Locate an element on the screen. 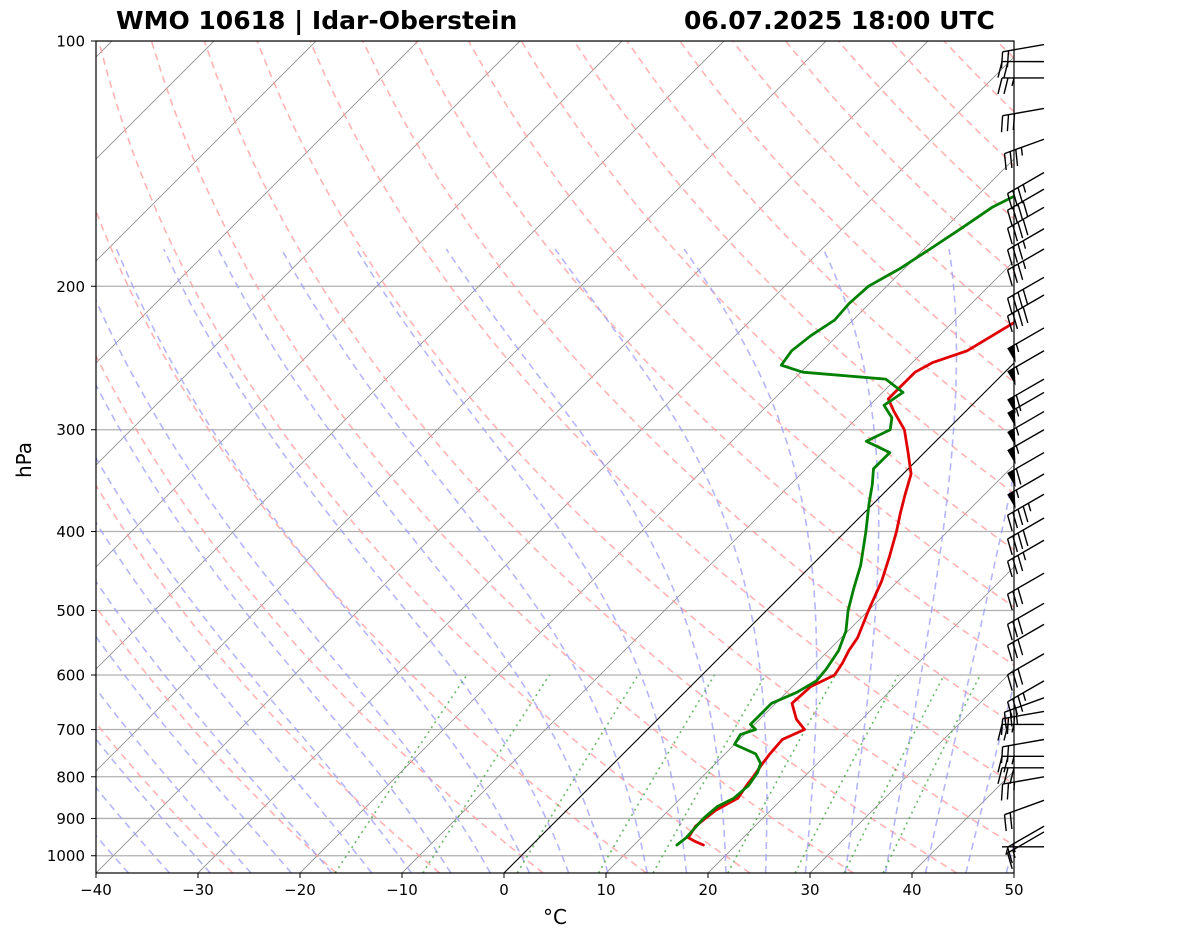 This screenshot has height=941, width=1181. x-tick-label: −10 is located at coordinates (402, 890).